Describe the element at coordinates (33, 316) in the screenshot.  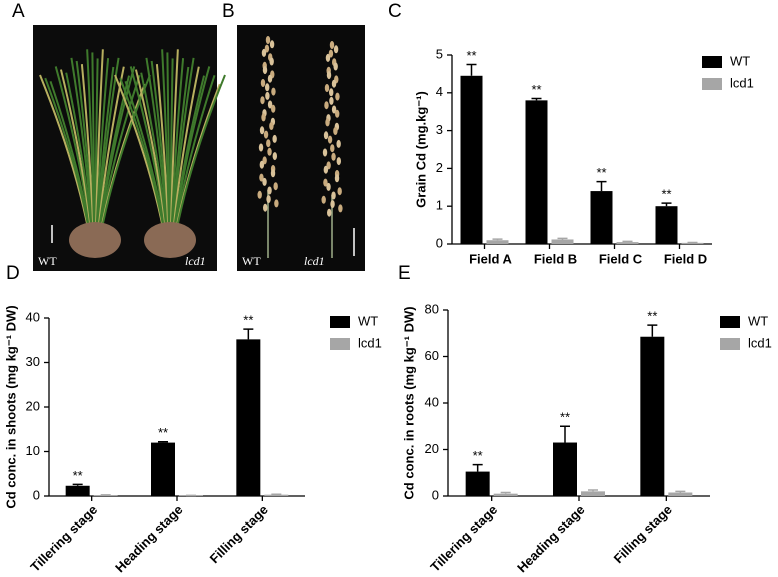
I see `y-tick-label: 40` at that location.